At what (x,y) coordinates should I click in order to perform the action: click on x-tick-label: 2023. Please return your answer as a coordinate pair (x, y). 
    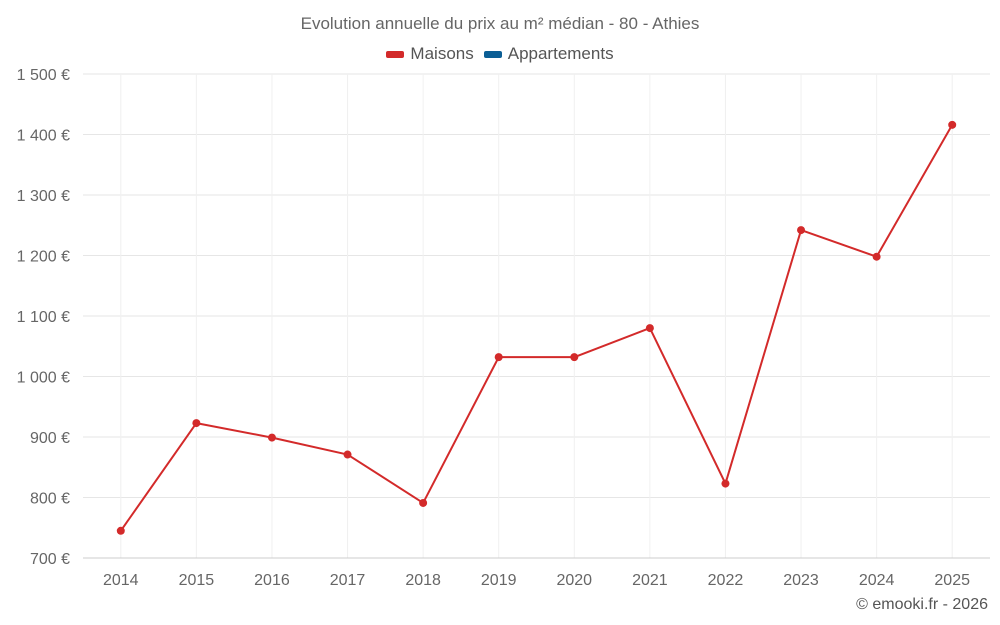
    Looking at the image, I should click on (801, 580).